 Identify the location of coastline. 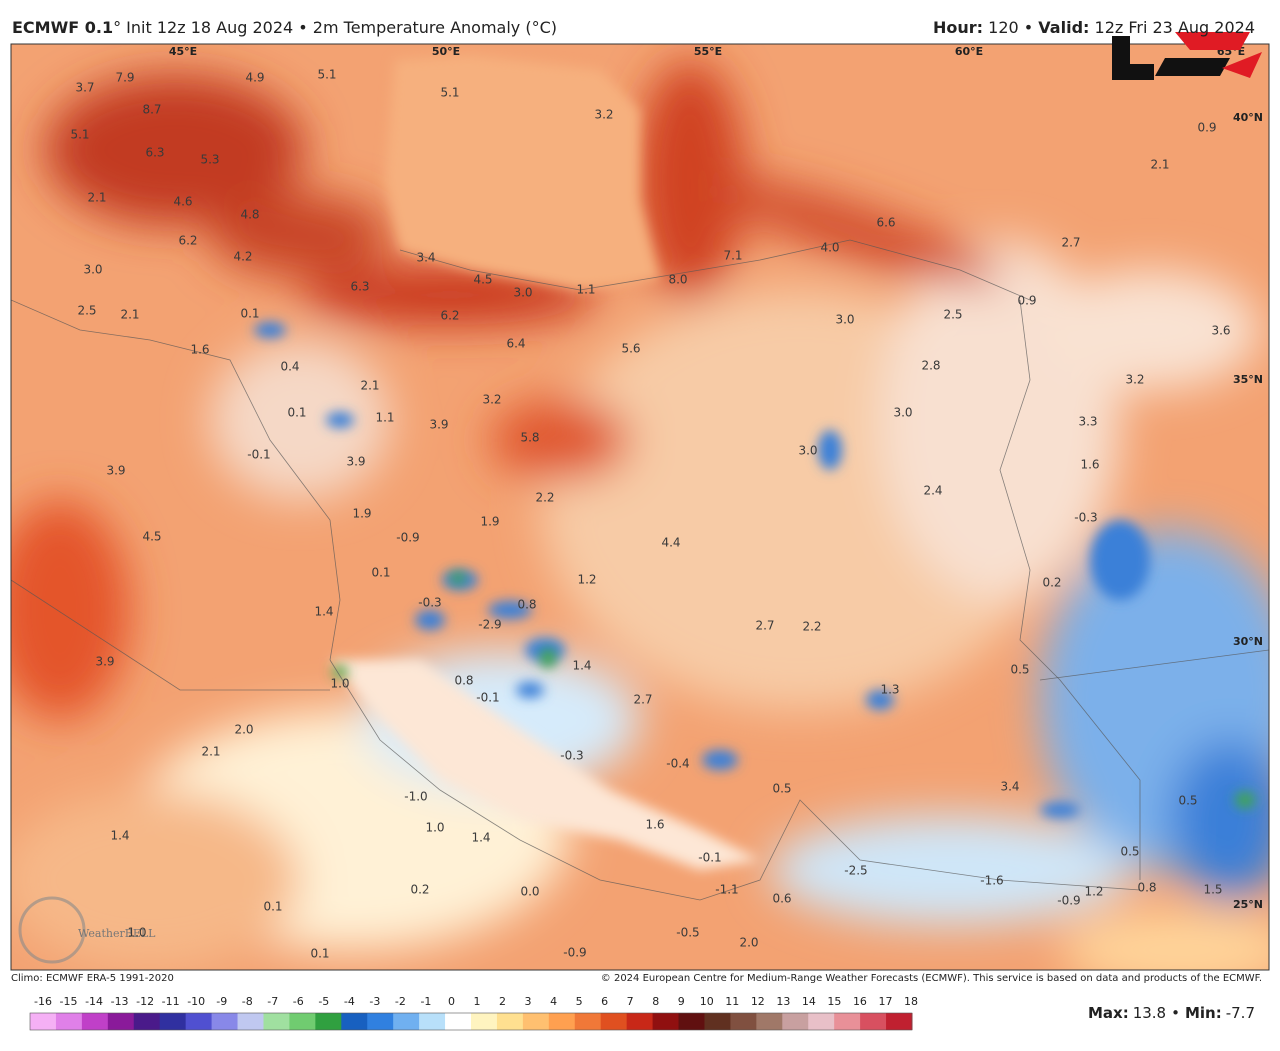
(520, 270).